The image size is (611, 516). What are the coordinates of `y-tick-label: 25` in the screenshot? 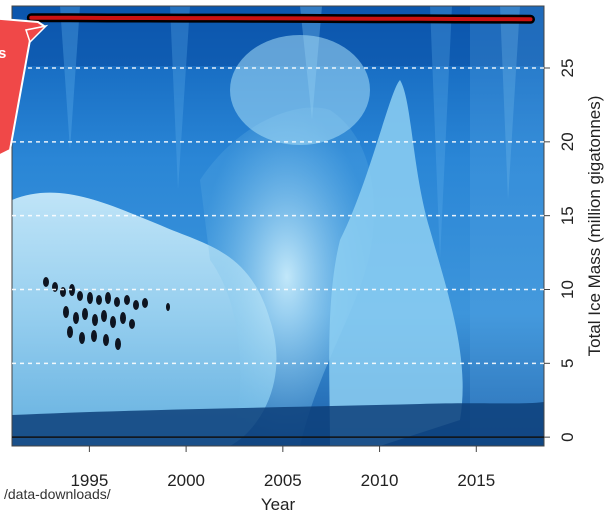 It's located at (567, 68).